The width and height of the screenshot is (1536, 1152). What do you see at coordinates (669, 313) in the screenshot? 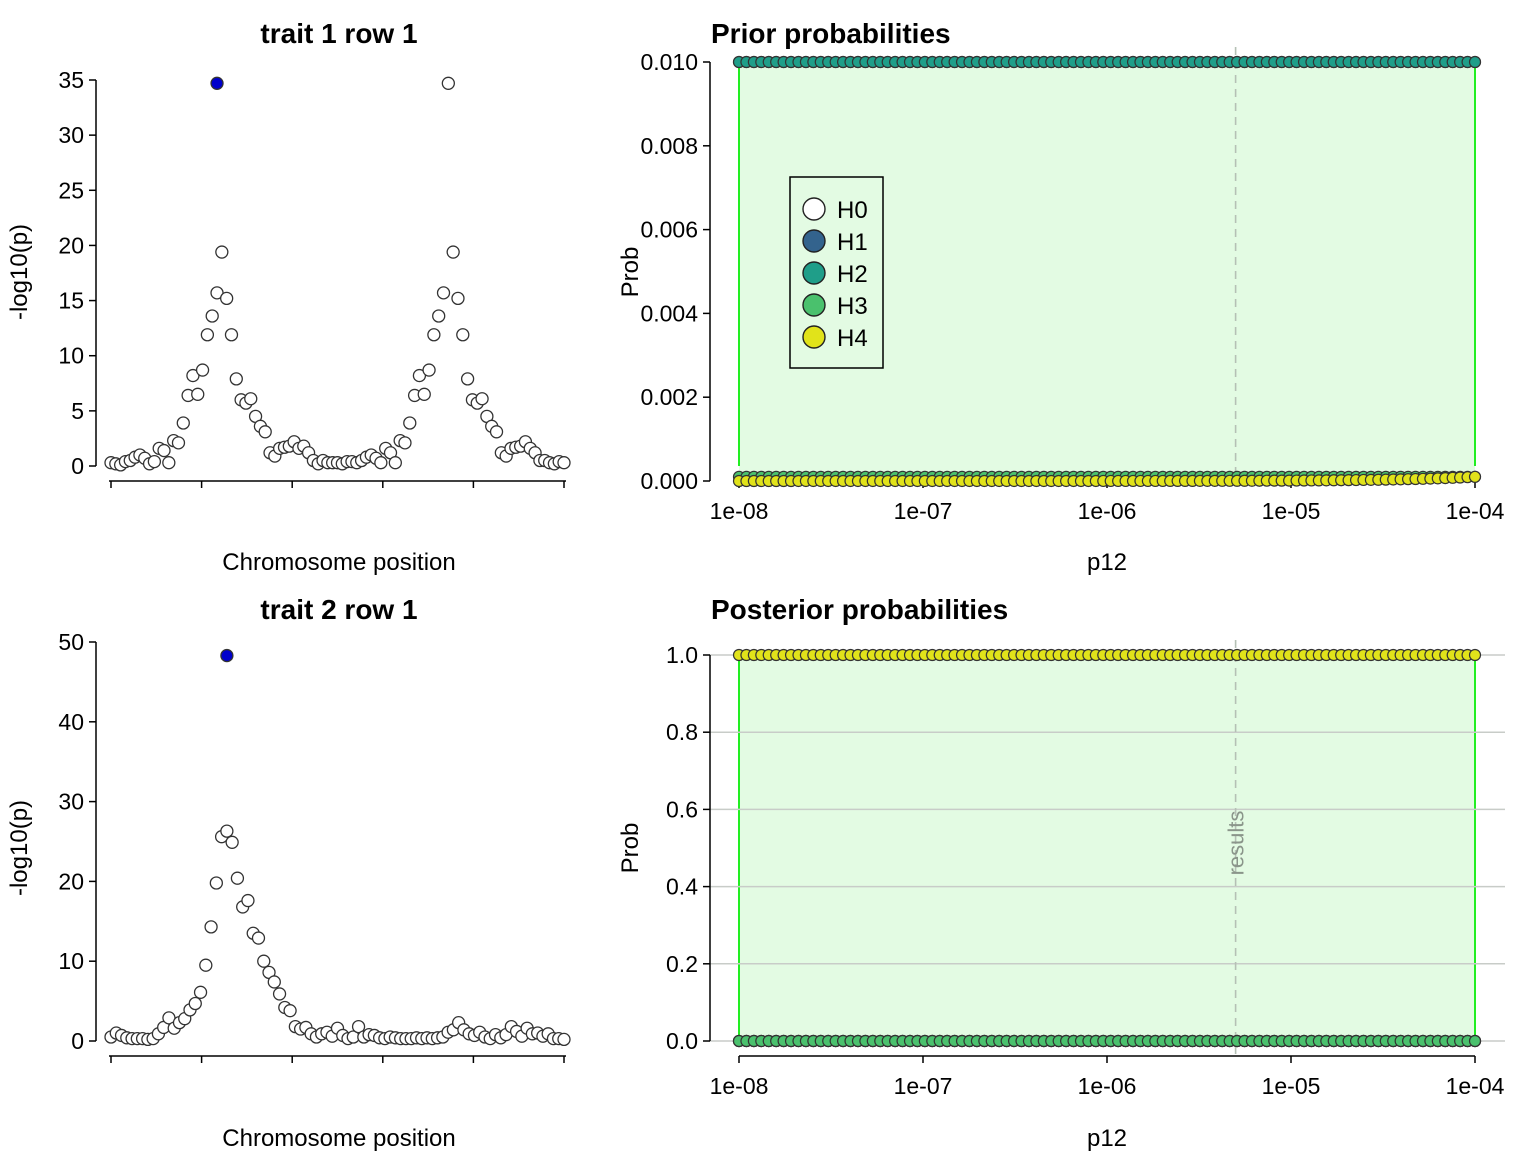
I see `y-tick-label: 0.004` at bounding box center [669, 313].